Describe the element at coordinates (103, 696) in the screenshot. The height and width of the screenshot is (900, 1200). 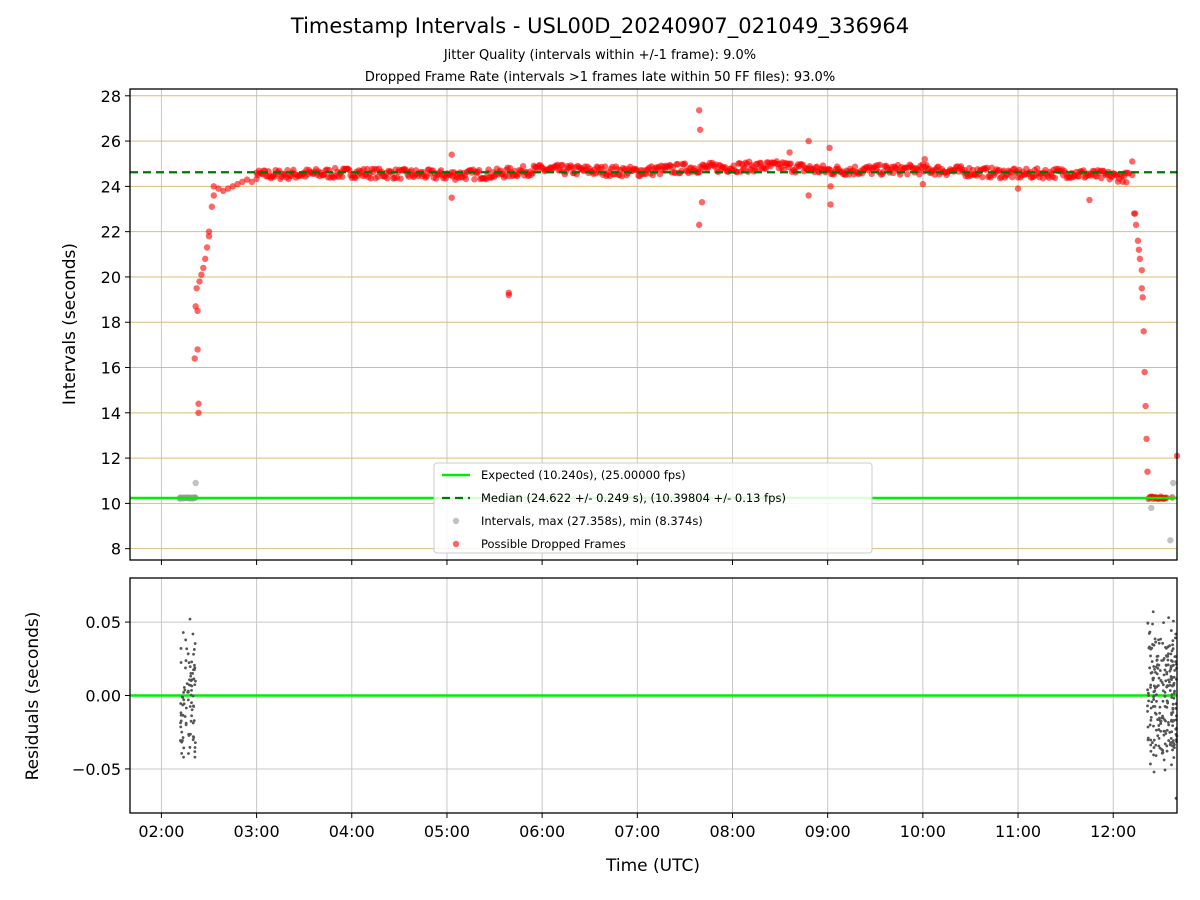
I see `bottom-y-tick-label: 0.00` at that location.